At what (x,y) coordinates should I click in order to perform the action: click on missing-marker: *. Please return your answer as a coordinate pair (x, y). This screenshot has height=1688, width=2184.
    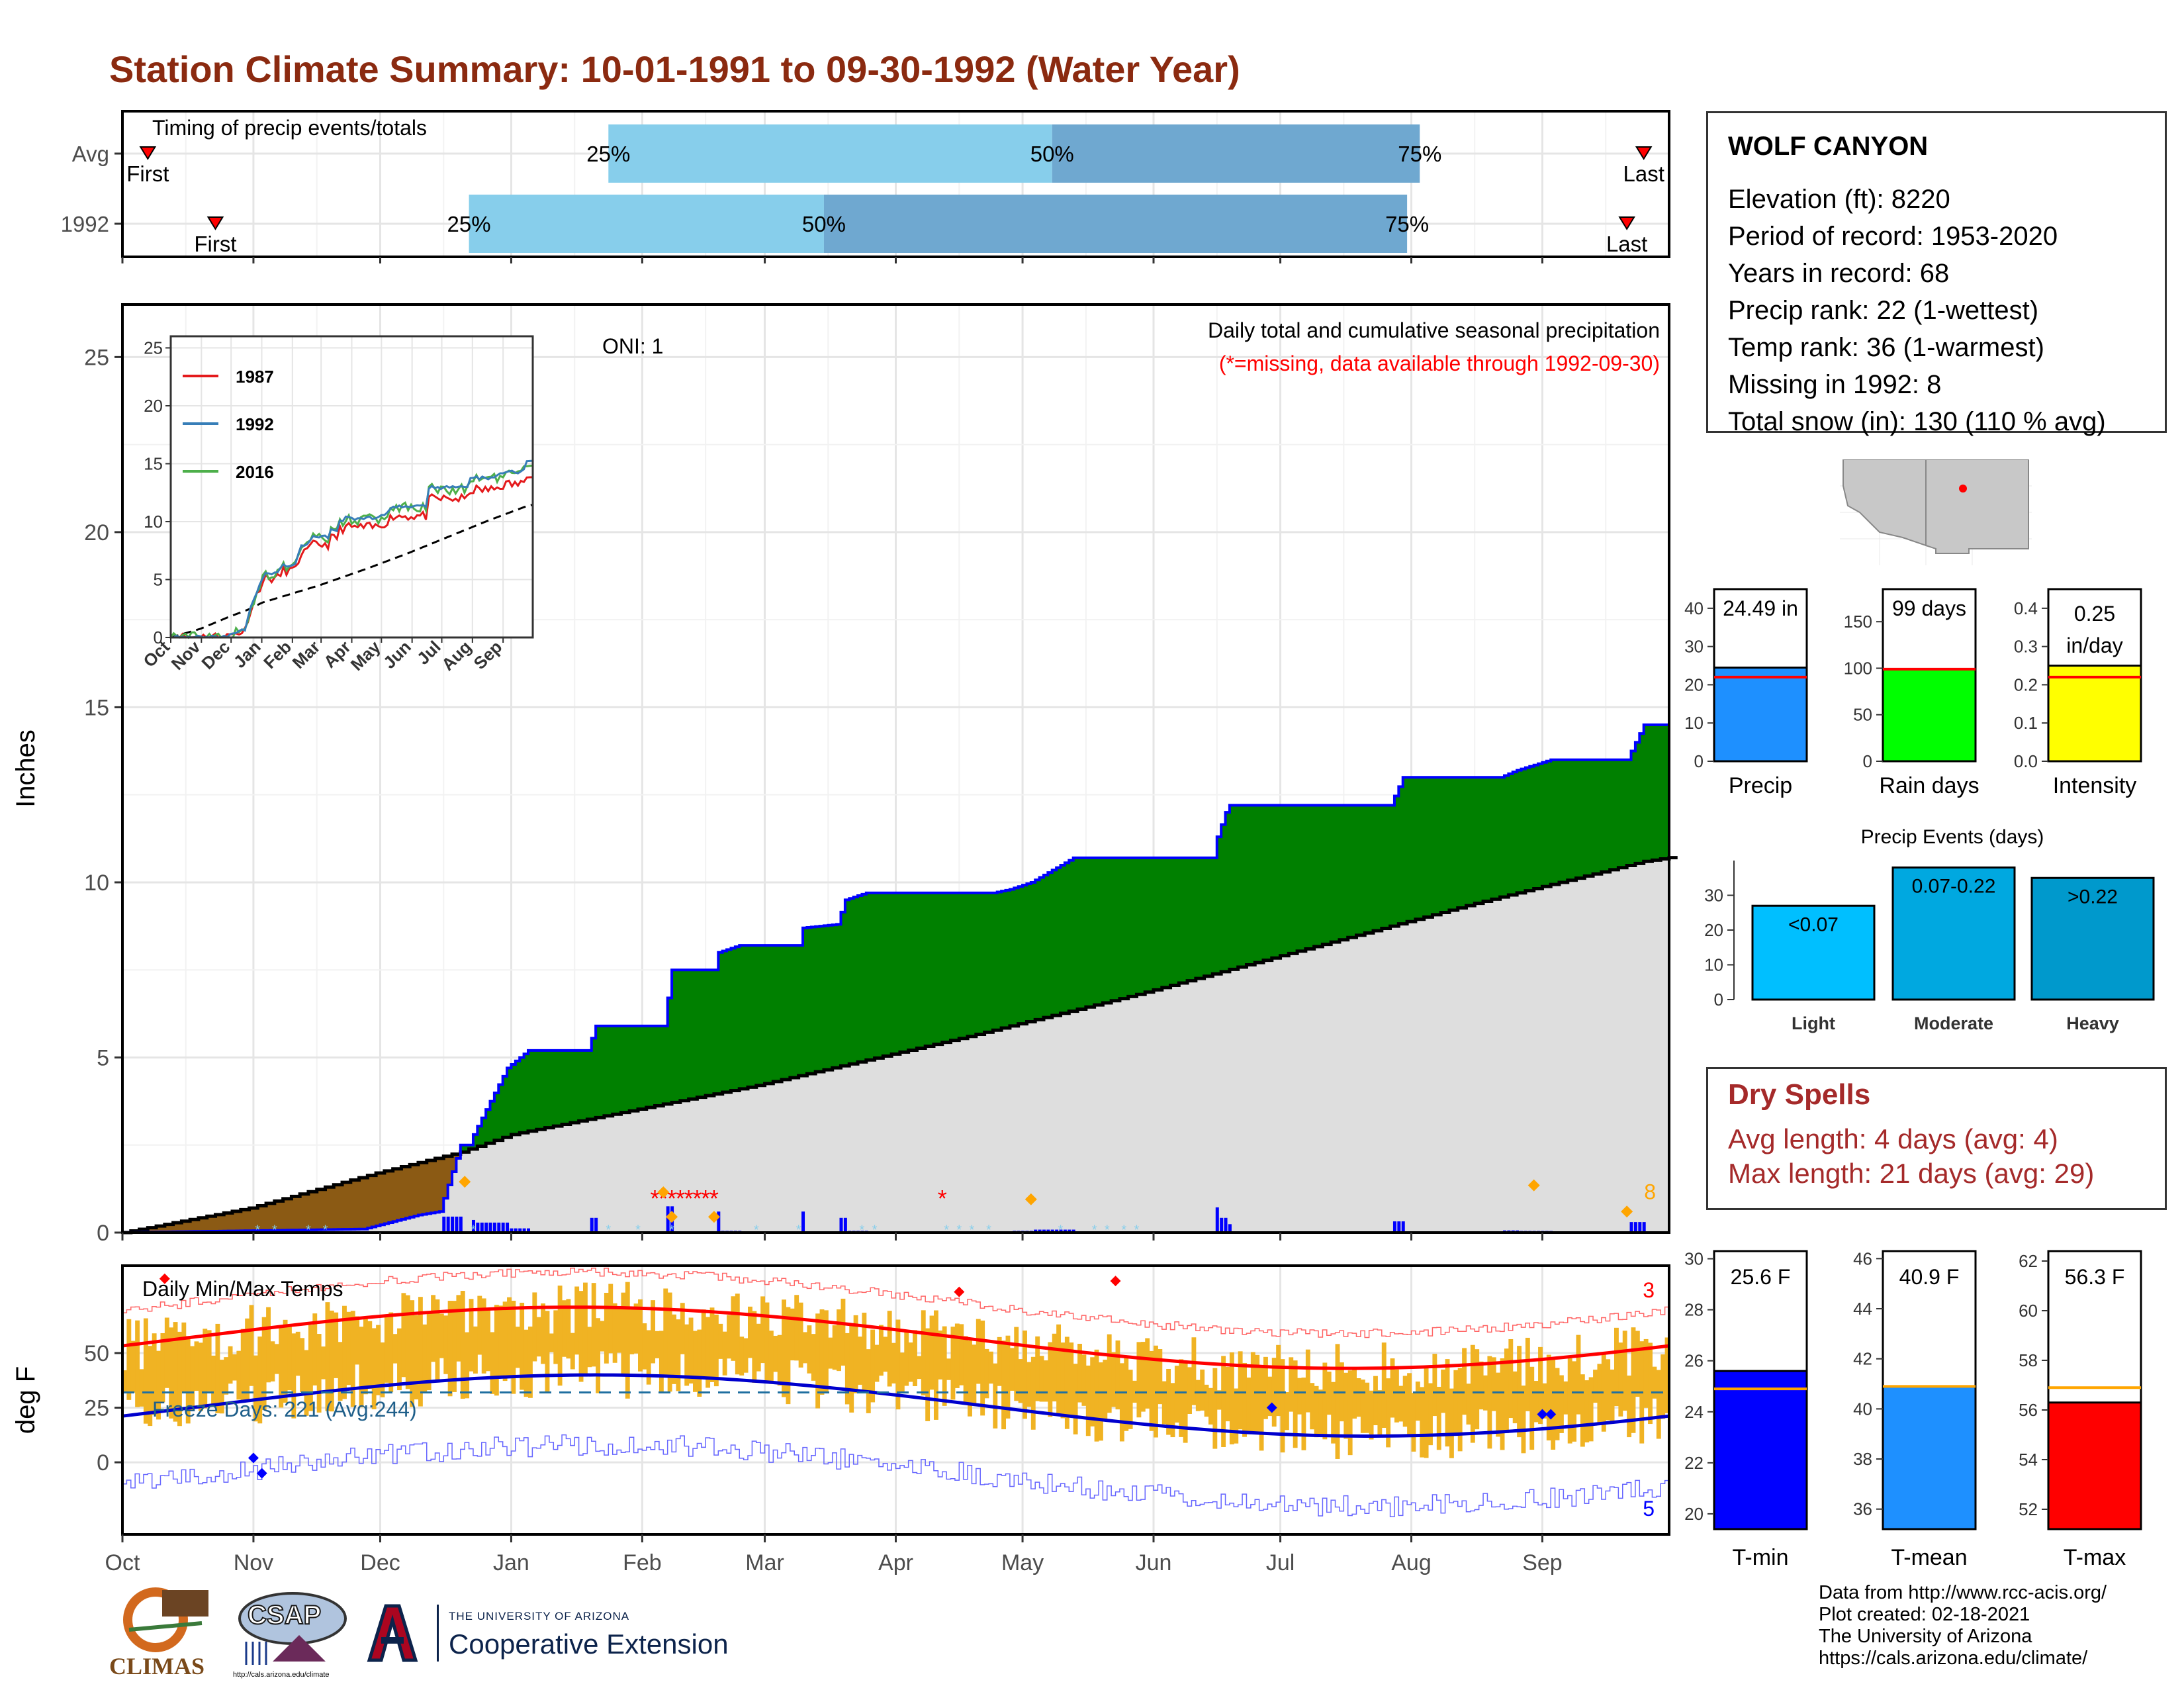
    Looking at the image, I should click on (655, 1198).